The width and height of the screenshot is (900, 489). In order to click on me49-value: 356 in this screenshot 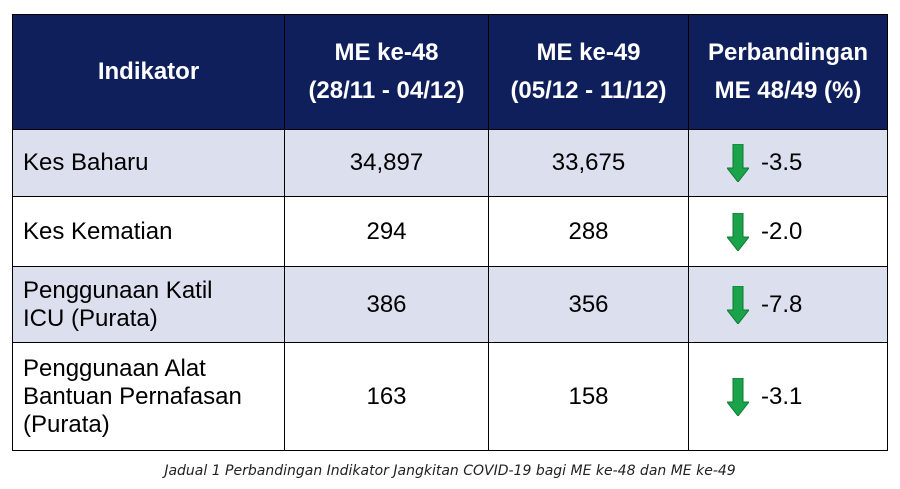, I will do `click(588, 304)`.